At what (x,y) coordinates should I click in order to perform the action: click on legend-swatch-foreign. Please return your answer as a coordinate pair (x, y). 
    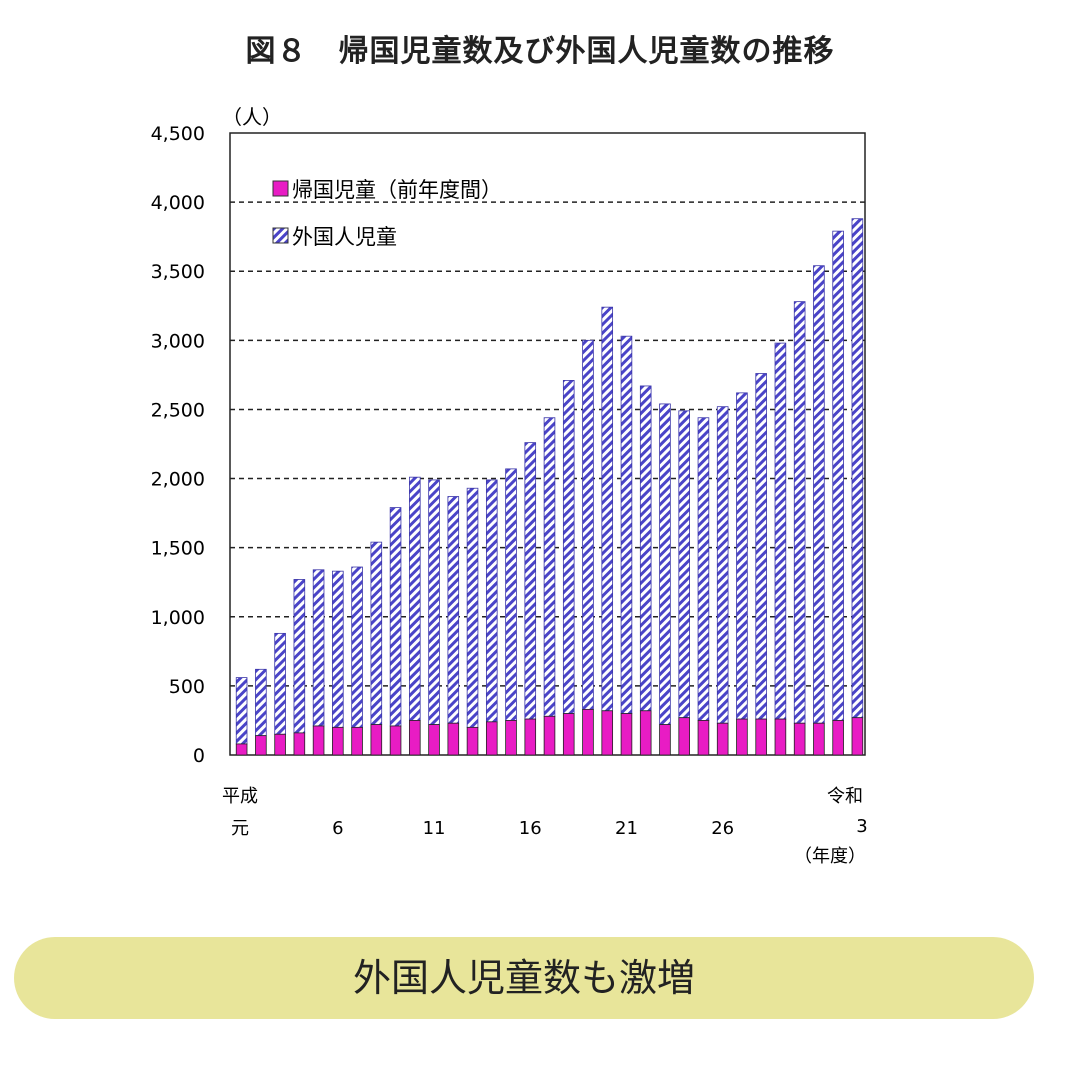
    Looking at the image, I should click on (280, 235).